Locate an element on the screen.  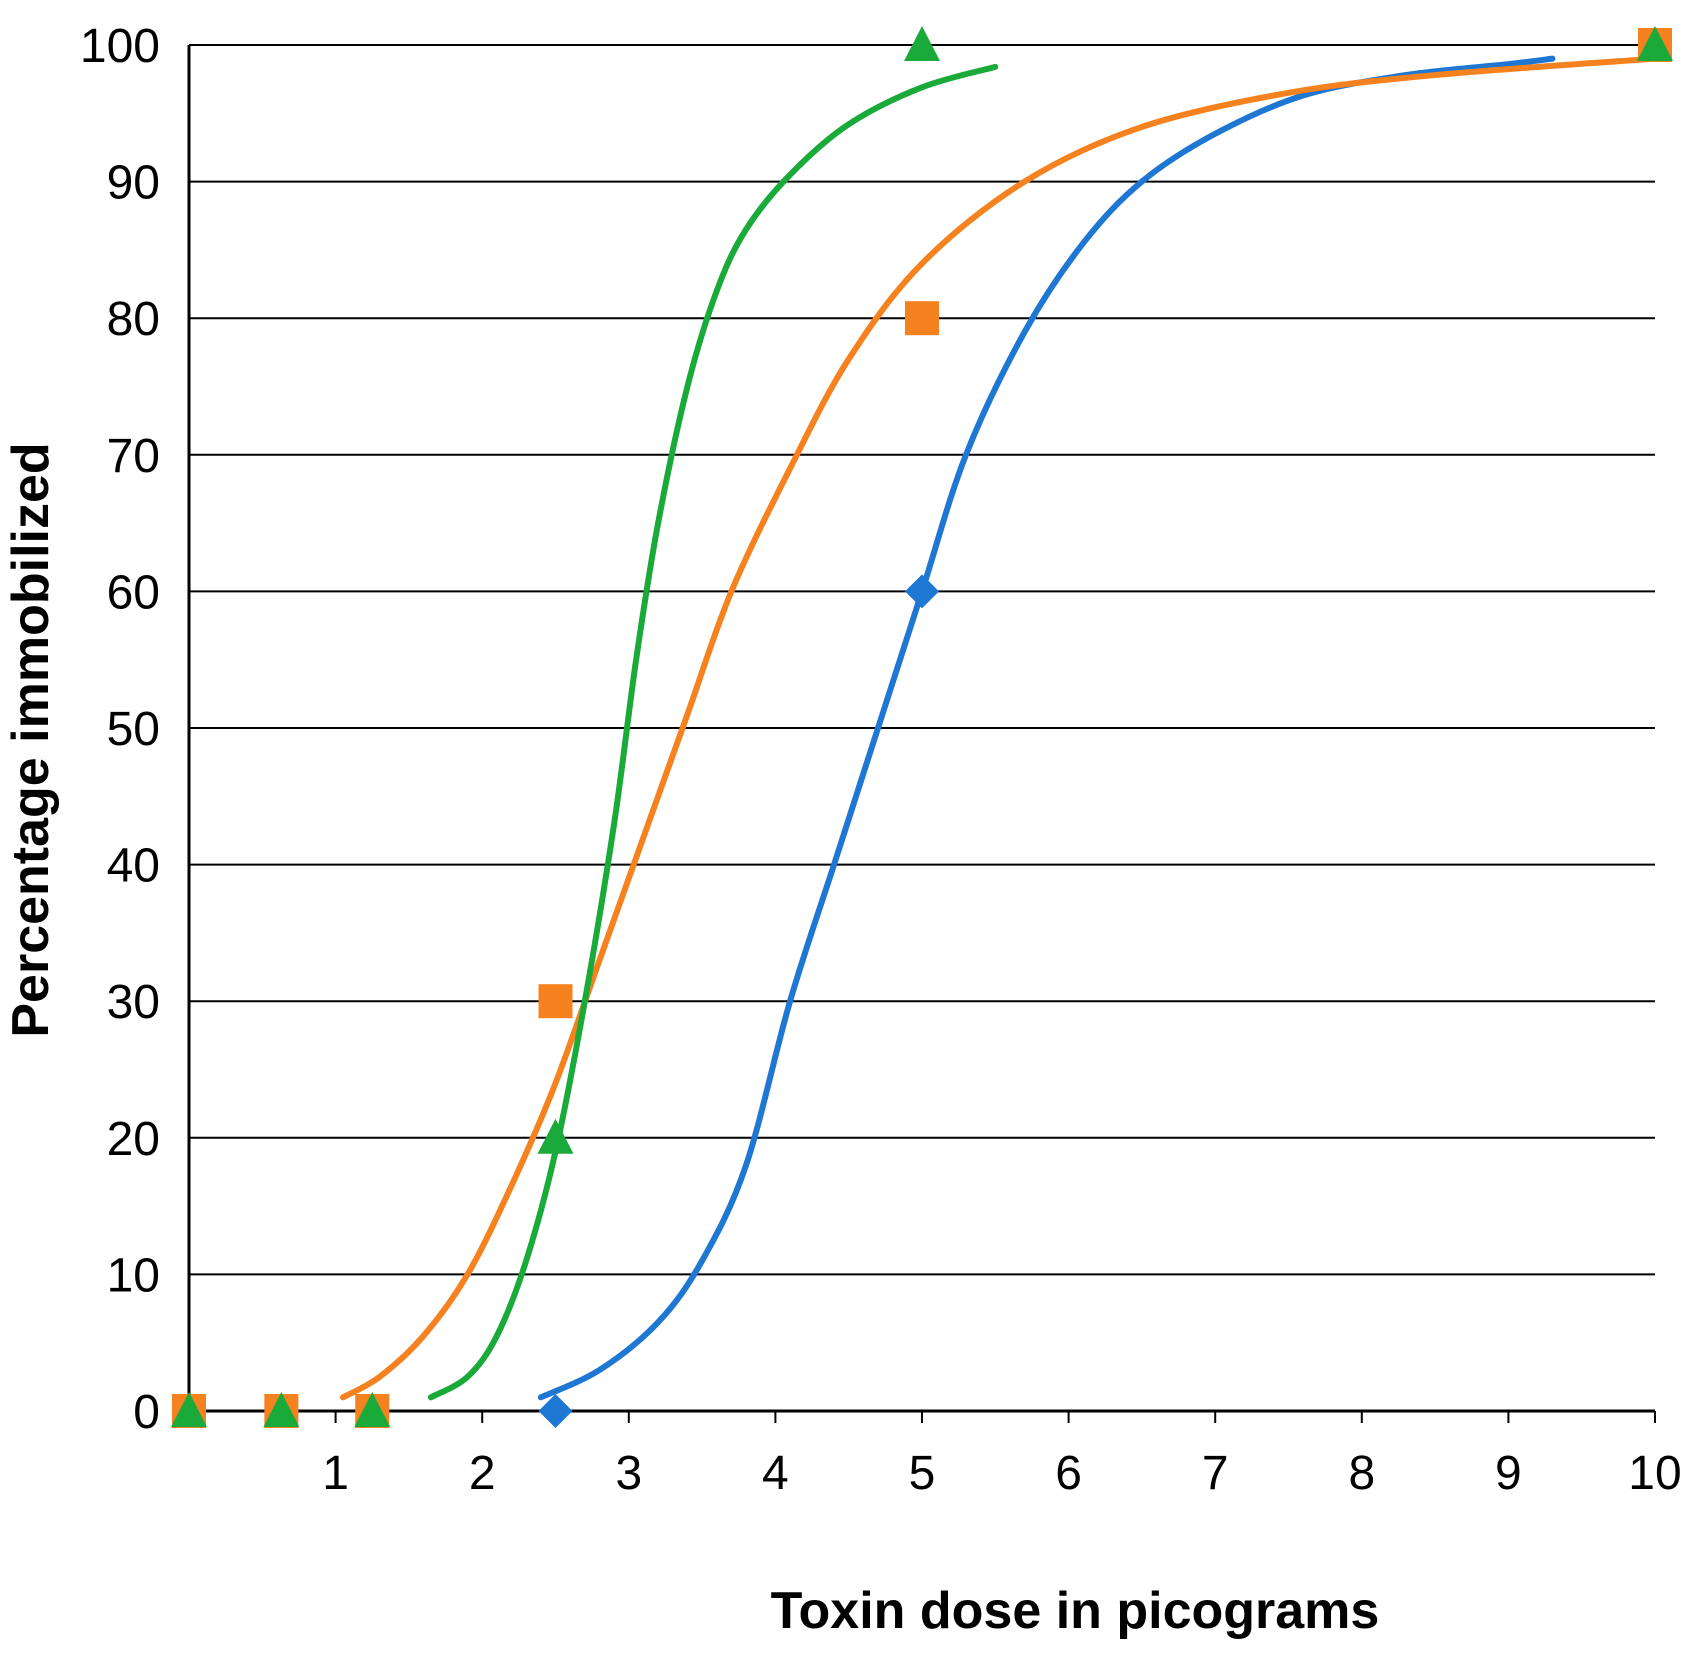
y-tick-label: 40 is located at coordinates (133, 866).